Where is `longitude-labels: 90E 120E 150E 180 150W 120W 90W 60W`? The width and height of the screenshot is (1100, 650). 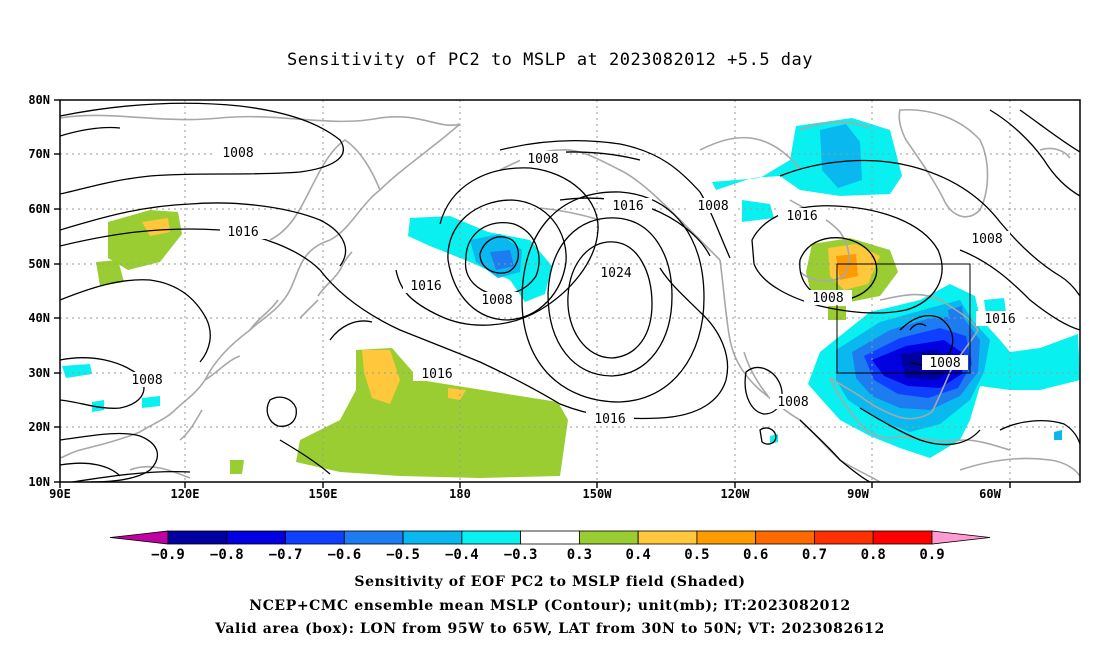 longitude-labels: 90E 120E 150E 180 150W 120W 90W 60W is located at coordinates (525, 494).